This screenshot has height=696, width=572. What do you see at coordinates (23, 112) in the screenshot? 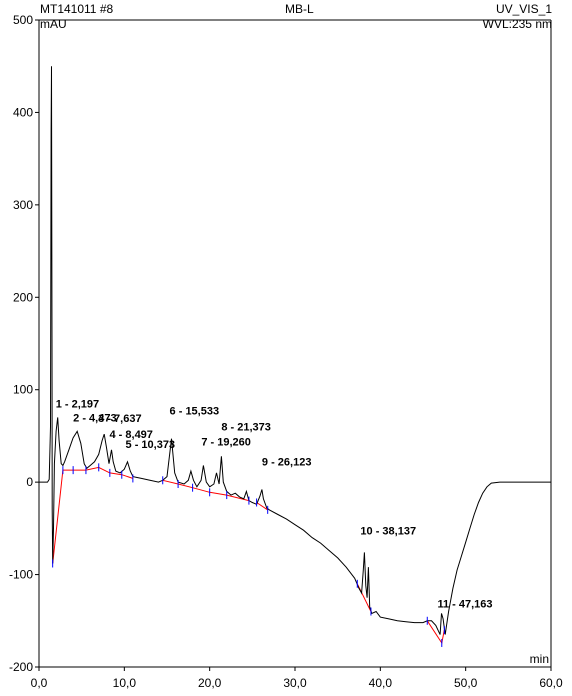
I see `y-tick-label: 400` at bounding box center [23, 112].